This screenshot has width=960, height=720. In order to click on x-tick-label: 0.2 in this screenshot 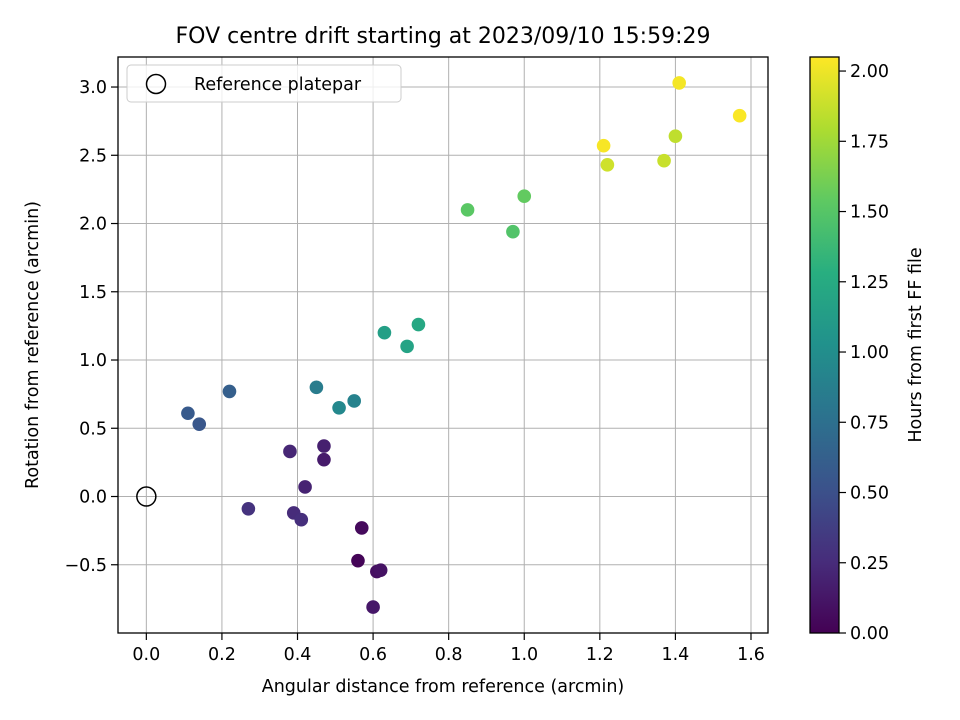, I will do `click(222, 655)`.